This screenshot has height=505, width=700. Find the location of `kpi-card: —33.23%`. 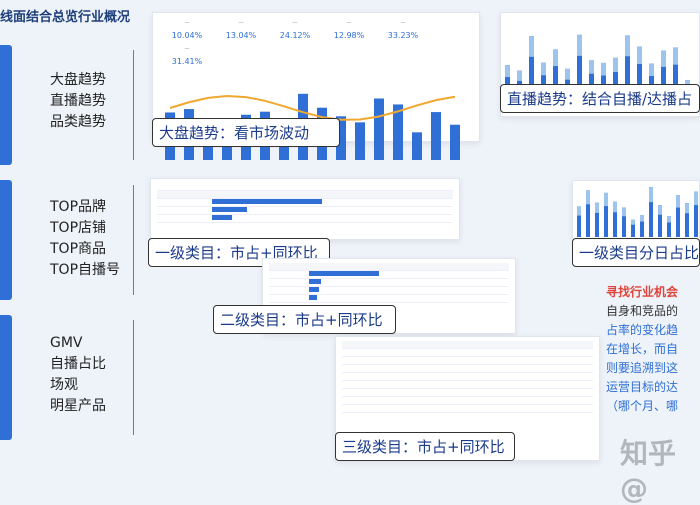

kpi-card: —33.23% is located at coordinates (403, 30).